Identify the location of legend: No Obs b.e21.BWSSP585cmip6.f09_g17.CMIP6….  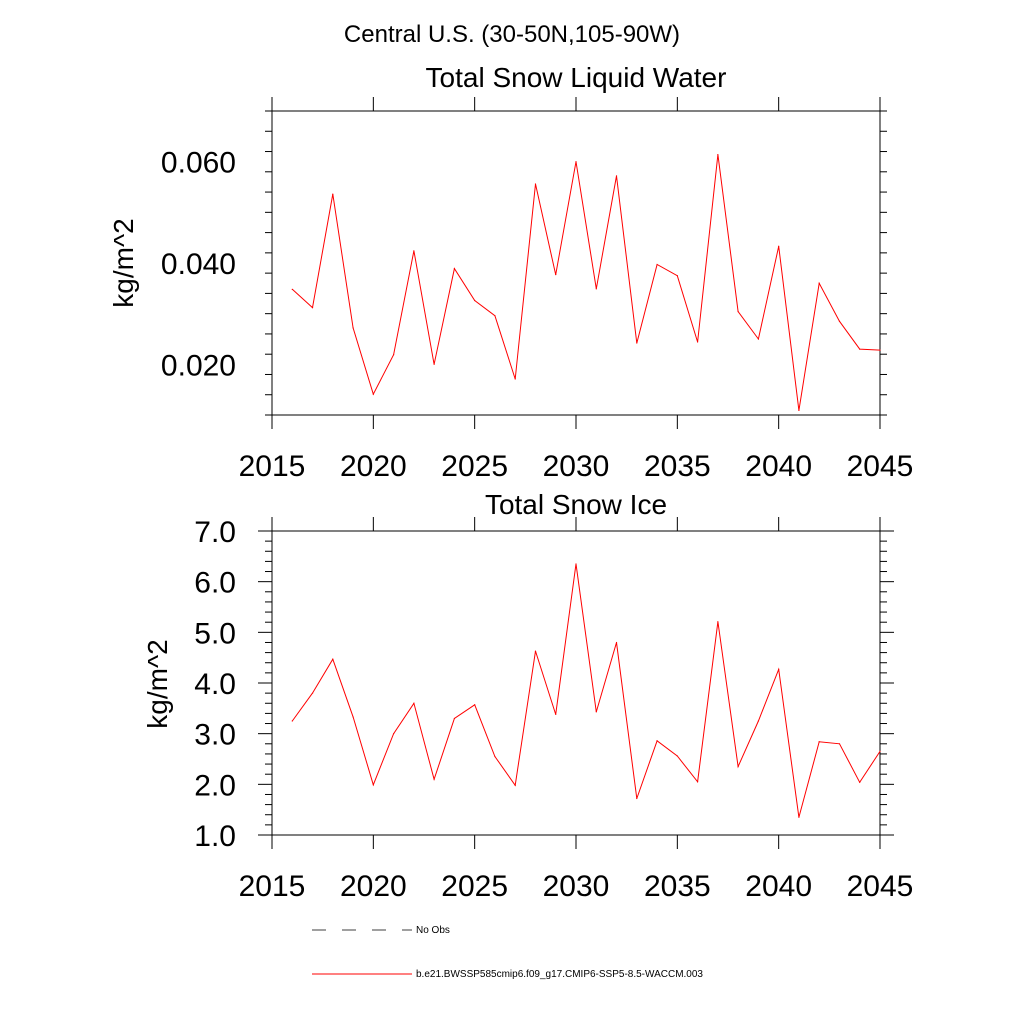
(507, 952).